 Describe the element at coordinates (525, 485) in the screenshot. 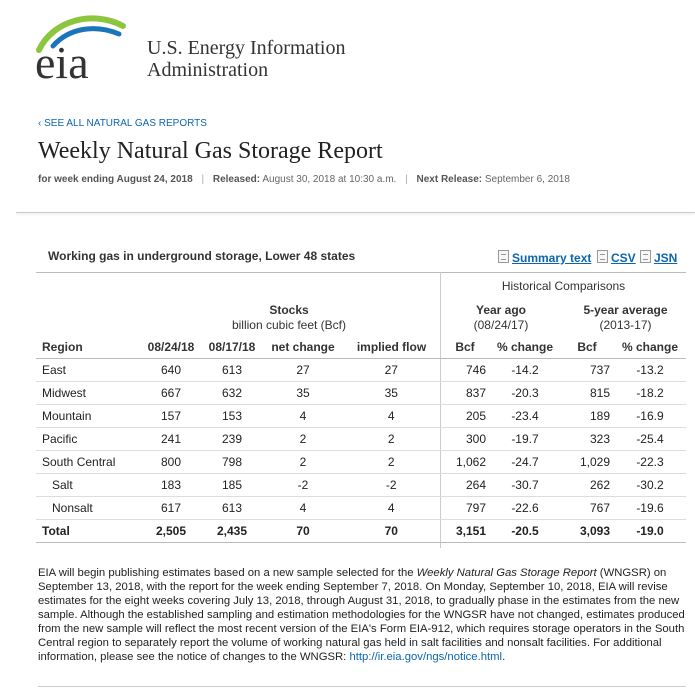

I see `cell-year-ago-pct: -30.7` at that location.